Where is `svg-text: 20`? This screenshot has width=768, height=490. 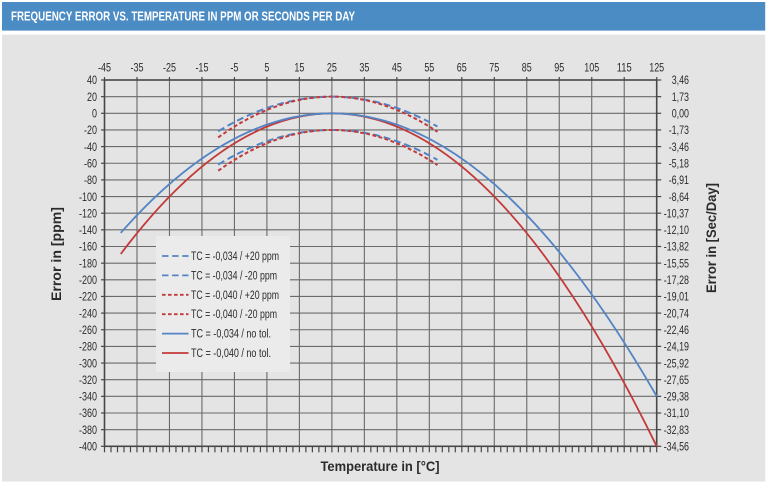
svg-text: 20 is located at coordinates (92, 97).